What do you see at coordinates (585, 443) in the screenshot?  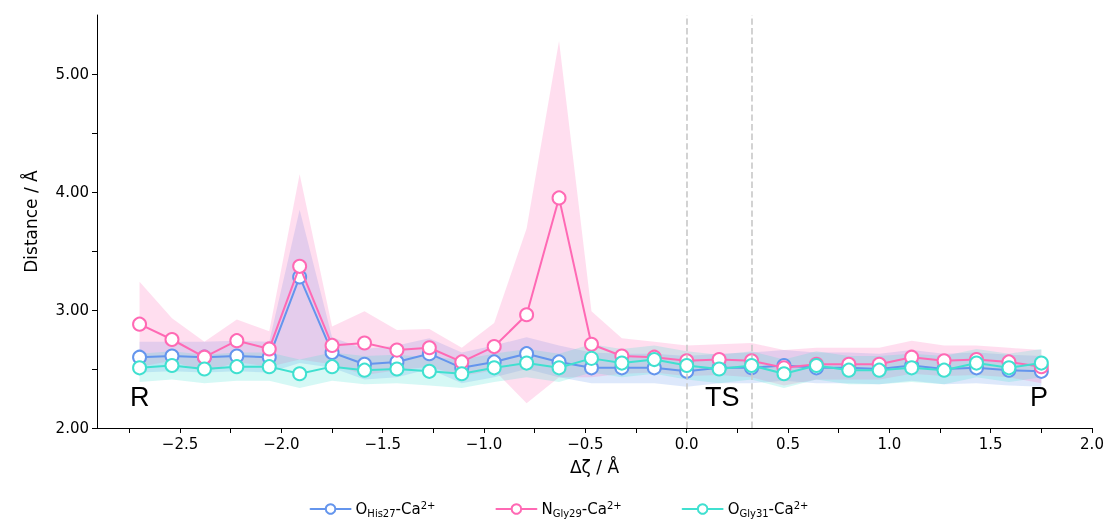 I see `x-tick-label: −0.5` at bounding box center [585, 443].